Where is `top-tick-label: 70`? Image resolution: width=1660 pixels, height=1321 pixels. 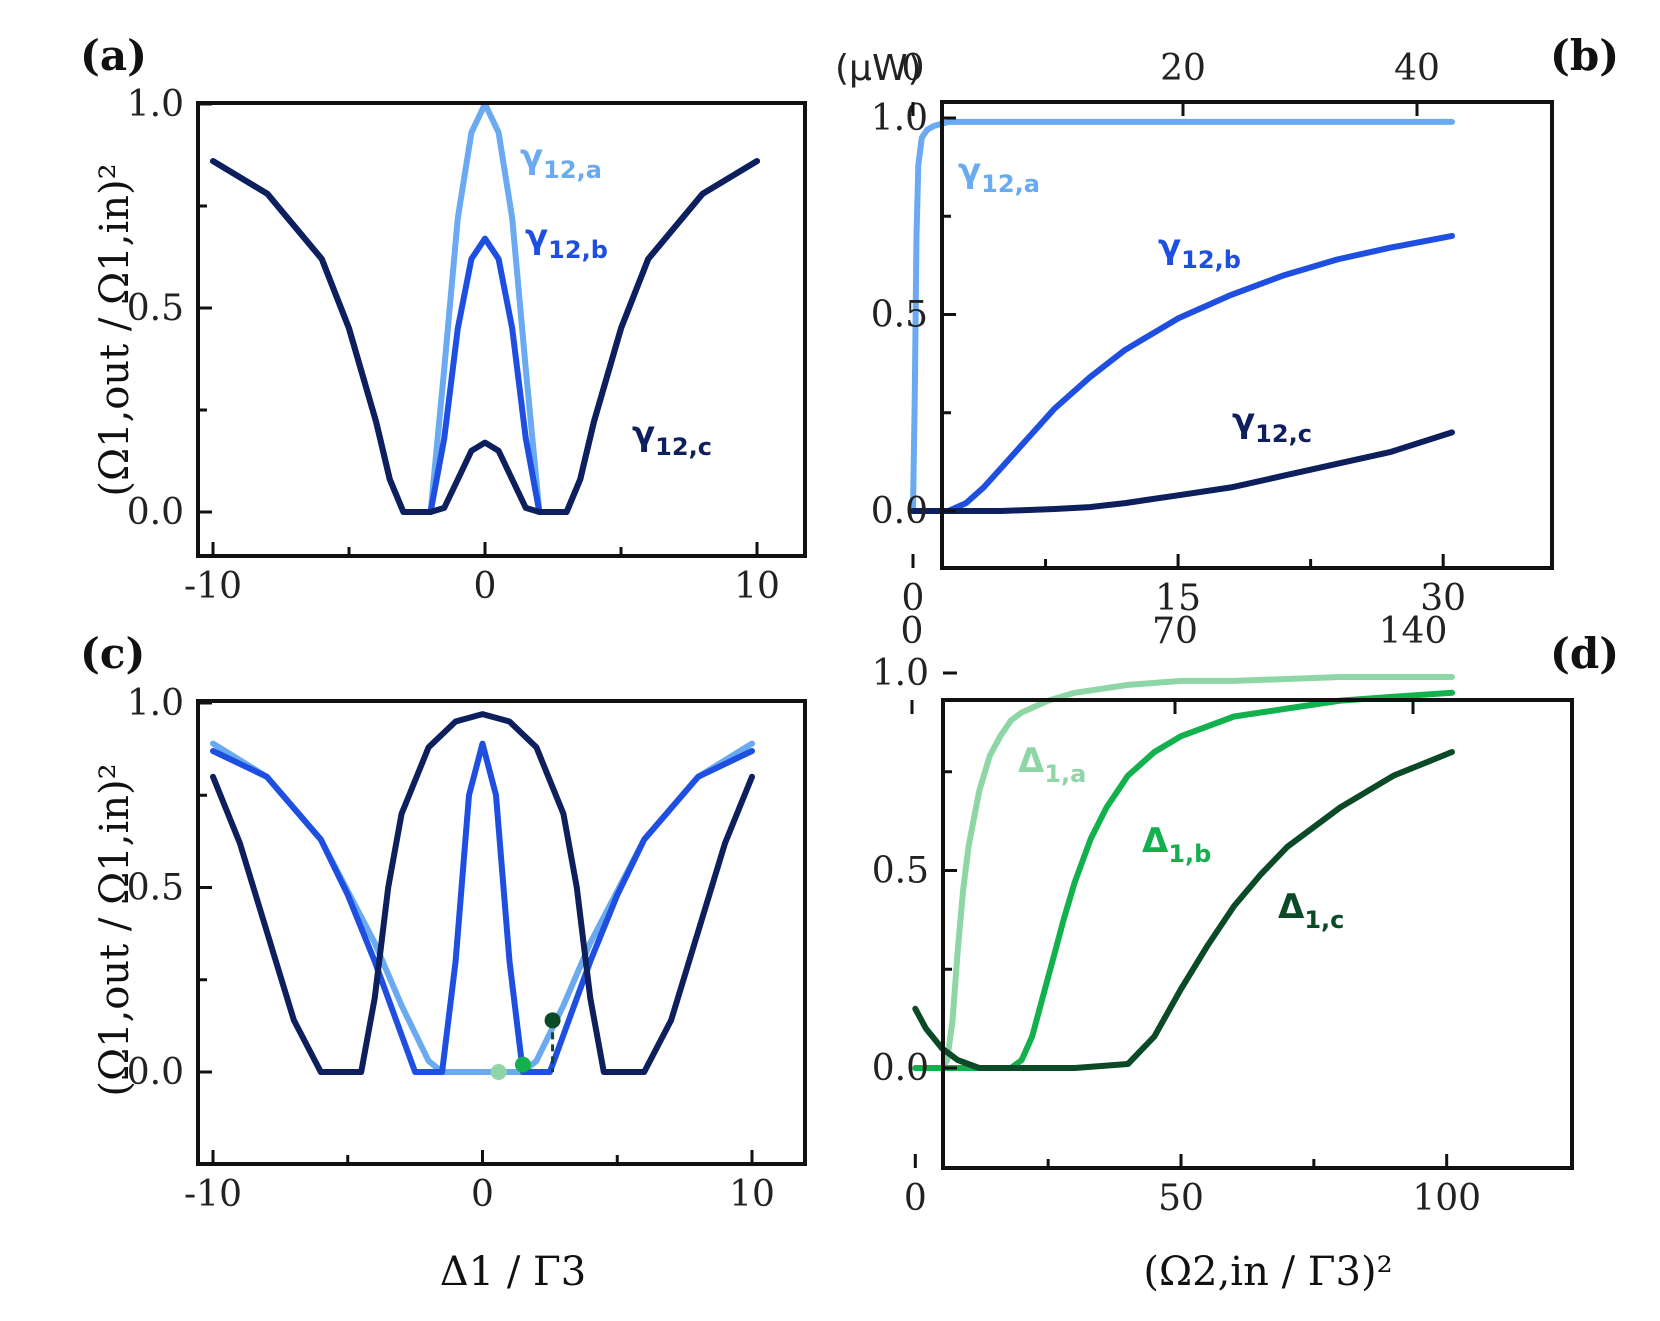
top-tick-label: 70 is located at coordinates (1175, 631).